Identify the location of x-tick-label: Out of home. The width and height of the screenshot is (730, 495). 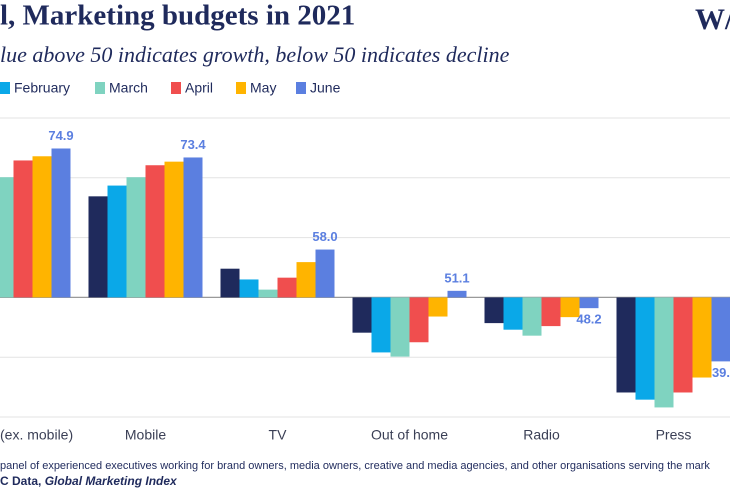
(409, 435).